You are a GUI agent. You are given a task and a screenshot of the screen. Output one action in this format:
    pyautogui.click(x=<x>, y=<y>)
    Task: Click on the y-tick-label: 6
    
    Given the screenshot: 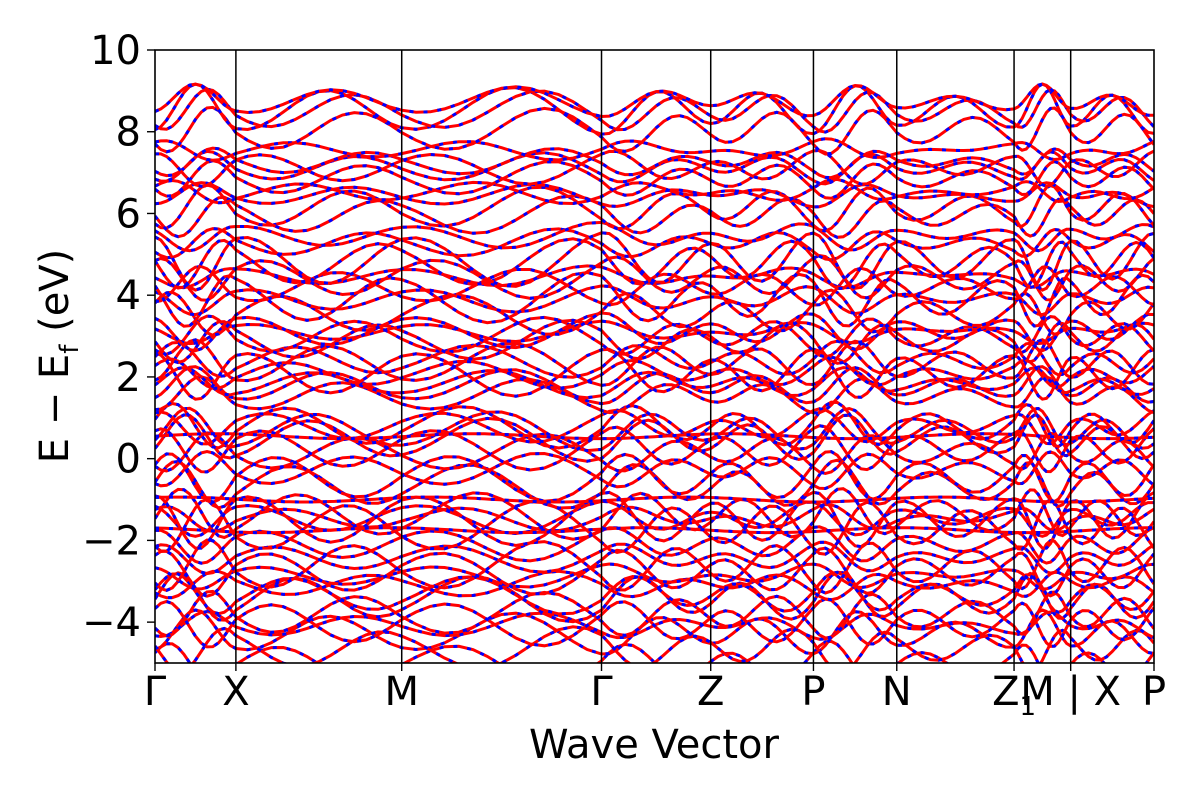 What is the action you would take?
    pyautogui.click(x=128, y=214)
    